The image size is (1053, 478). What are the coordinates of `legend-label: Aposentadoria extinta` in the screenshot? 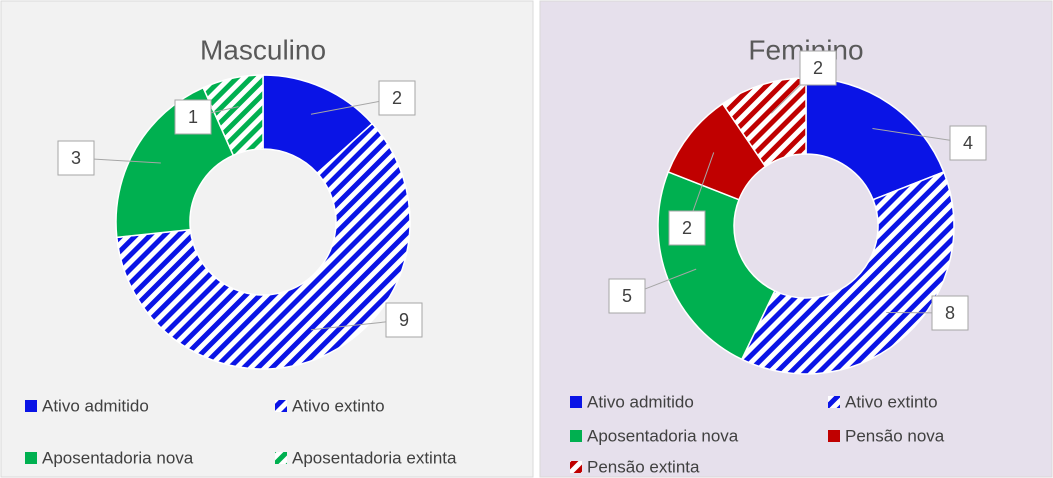 It's located at (374, 457).